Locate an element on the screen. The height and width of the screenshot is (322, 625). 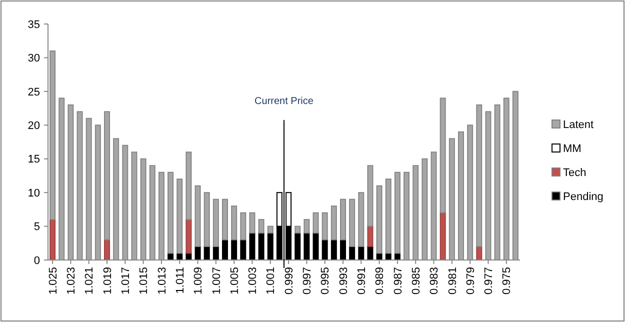
x-tick-label: 1.023 is located at coordinates (72, 281).